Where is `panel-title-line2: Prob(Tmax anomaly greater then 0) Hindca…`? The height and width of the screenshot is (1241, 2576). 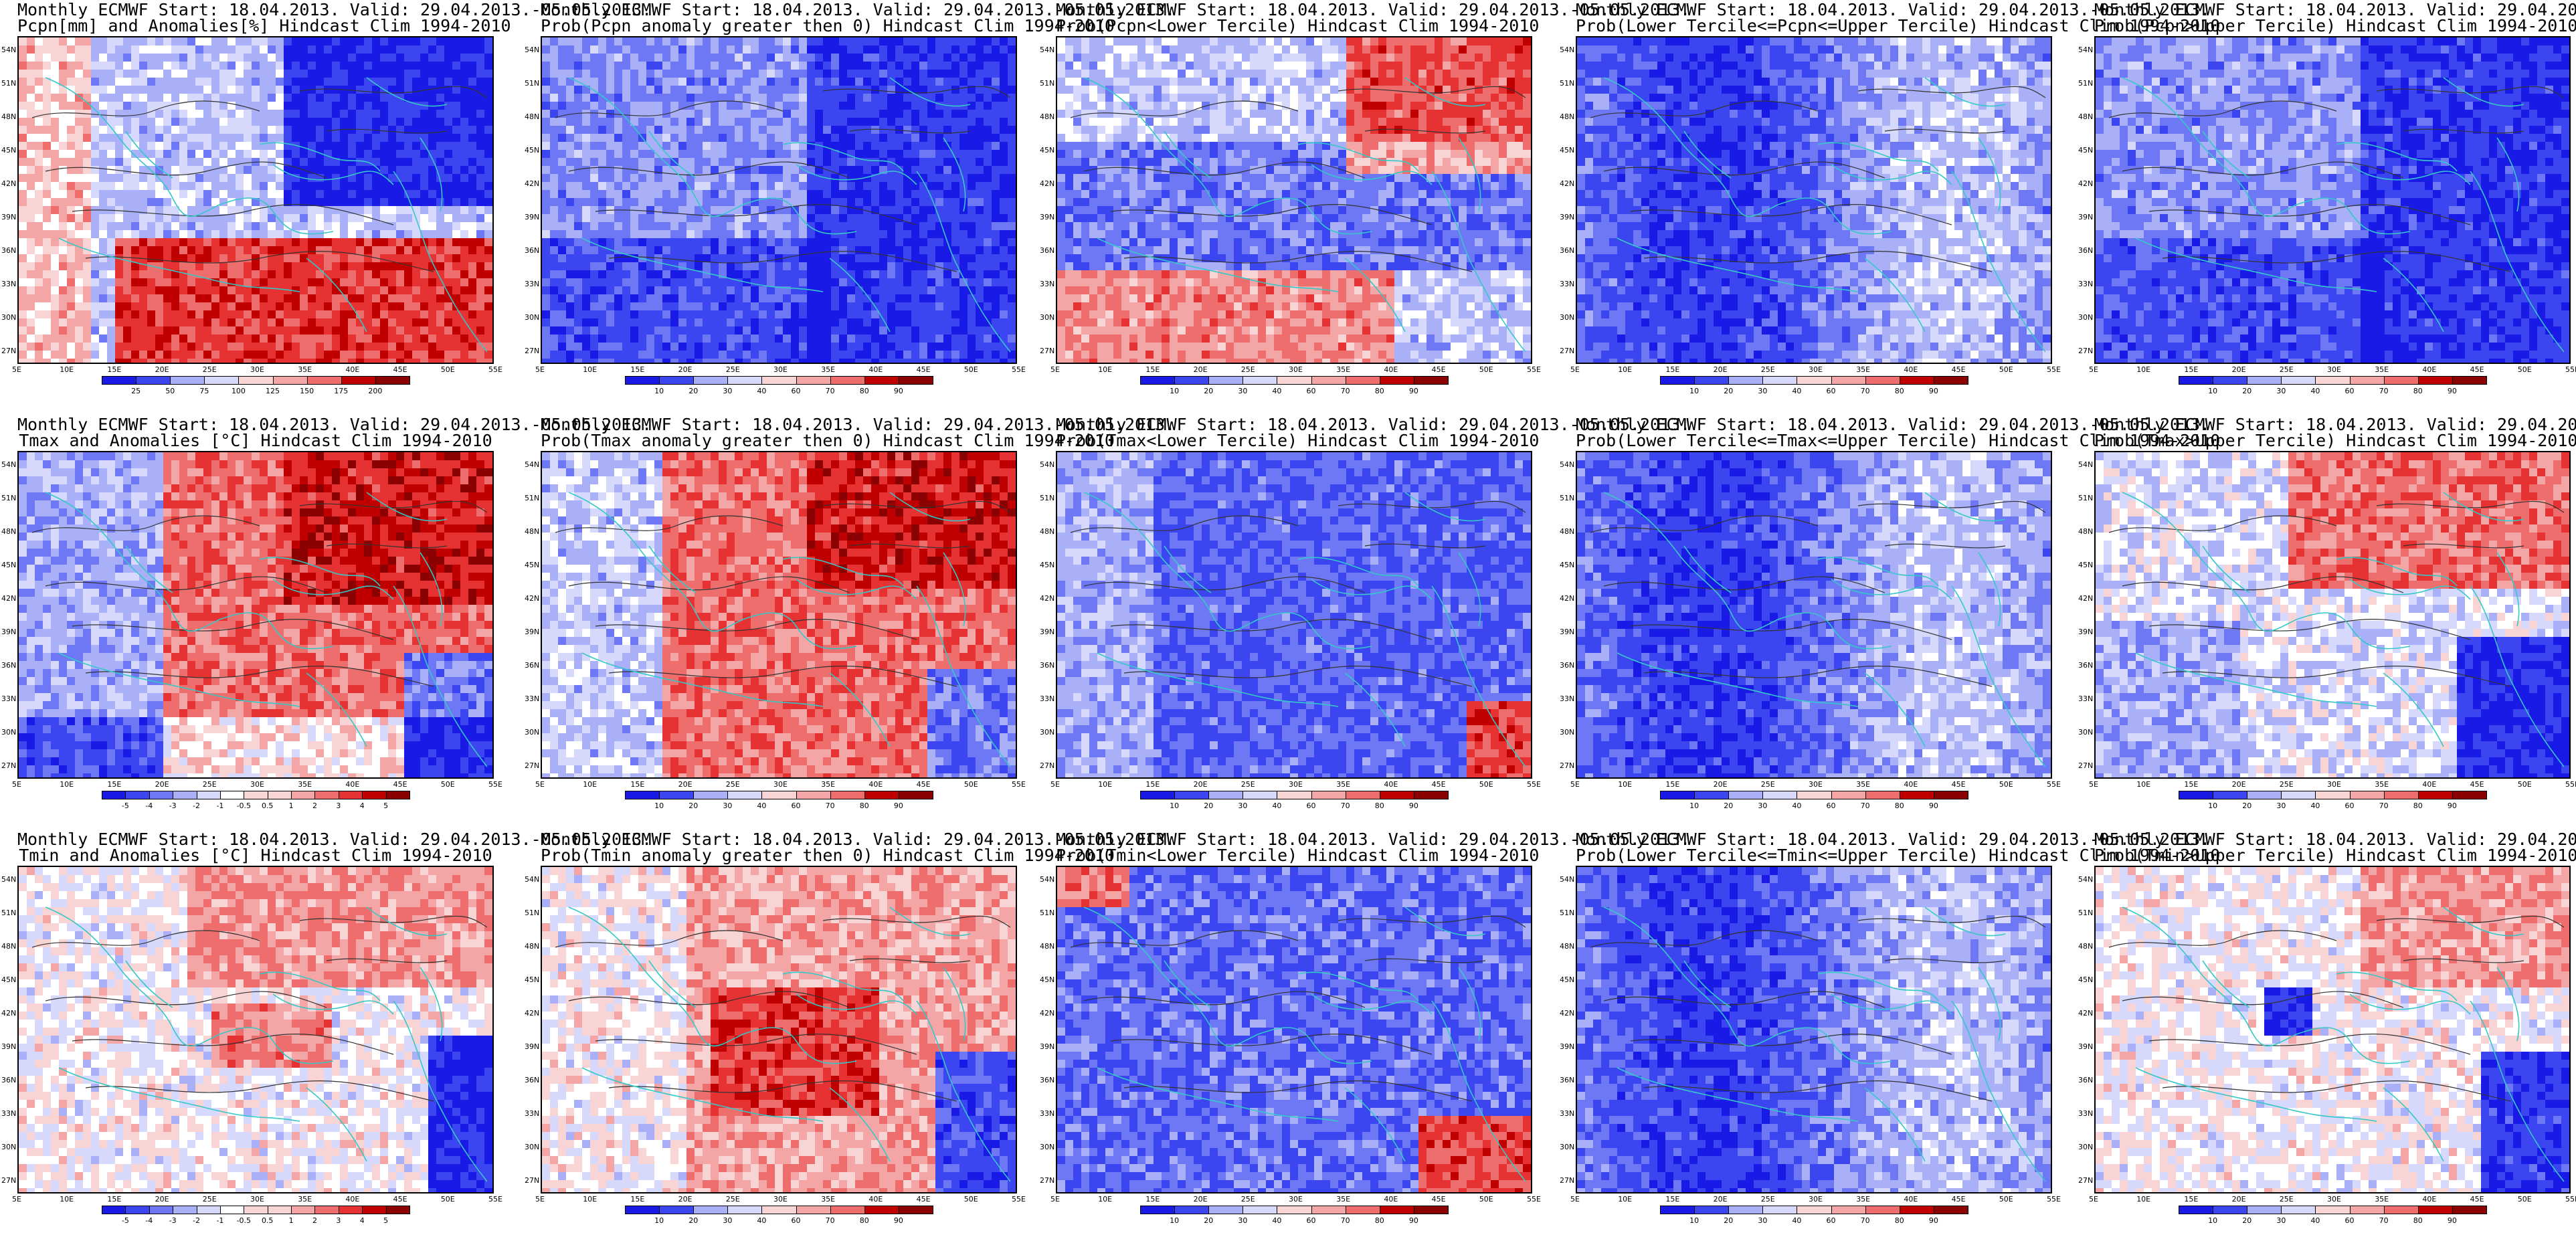 panel-title-line2: Prob(Tmax anomaly greater then 0) Hindca… is located at coordinates (779, 441).